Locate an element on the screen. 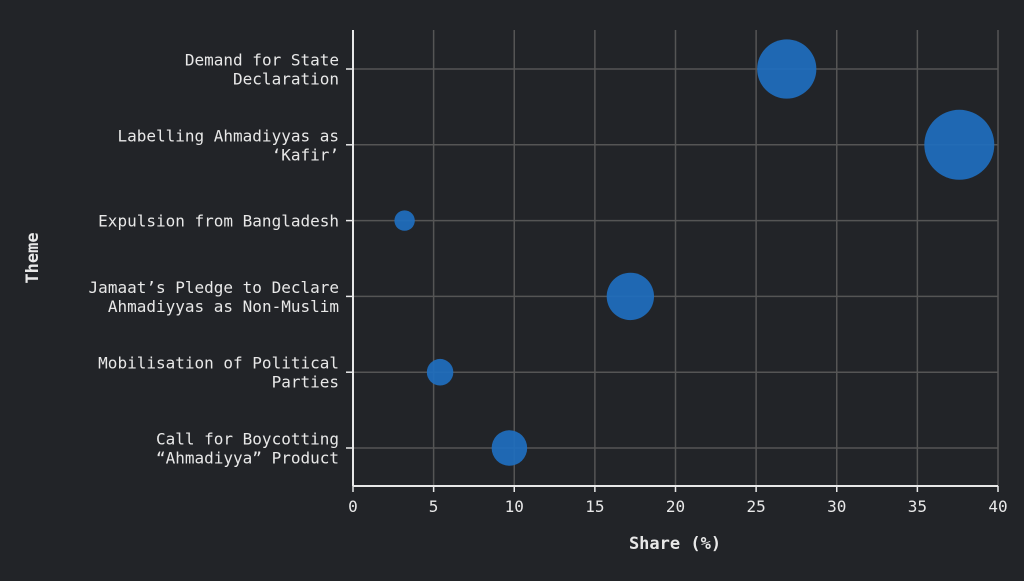 The width and height of the screenshot is (1024, 581). y-tick-label: Demand for State Declaration is located at coordinates (262, 70).